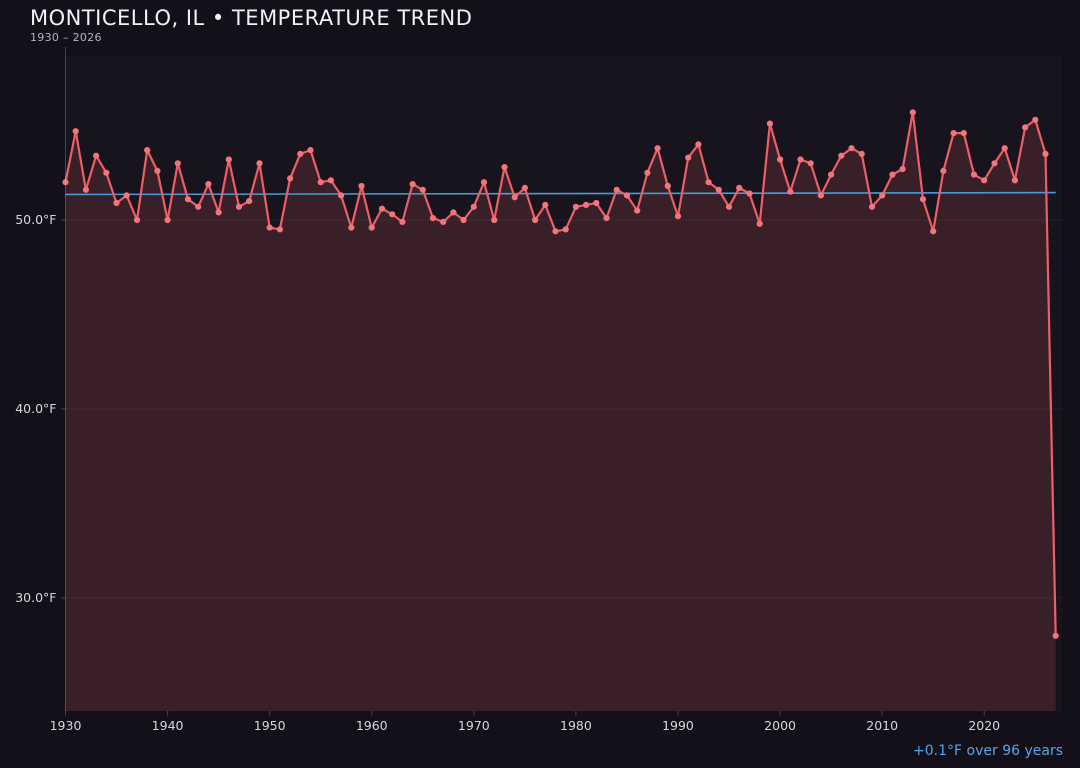 The image size is (1080, 768). I want to click on trend-line, so click(560, 193).